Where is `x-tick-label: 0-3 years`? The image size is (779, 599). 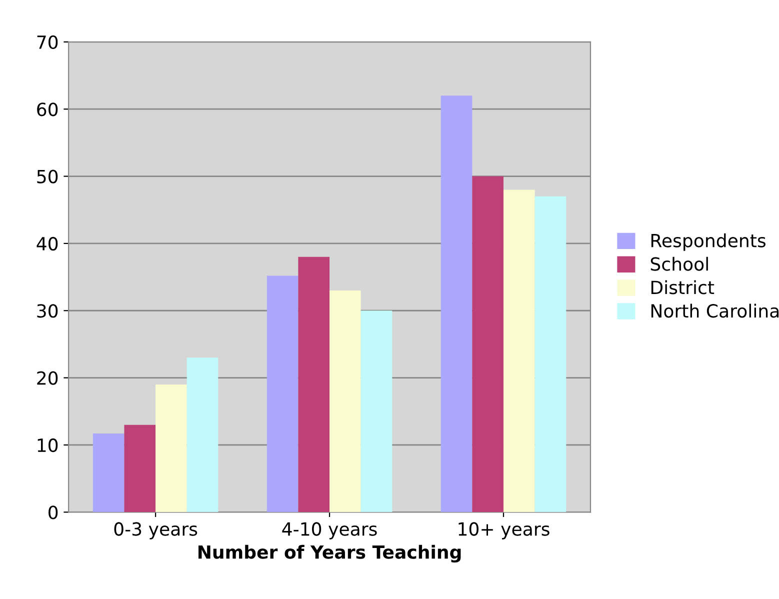 x-tick-label: 0-3 years is located at coordinates (156, 531).